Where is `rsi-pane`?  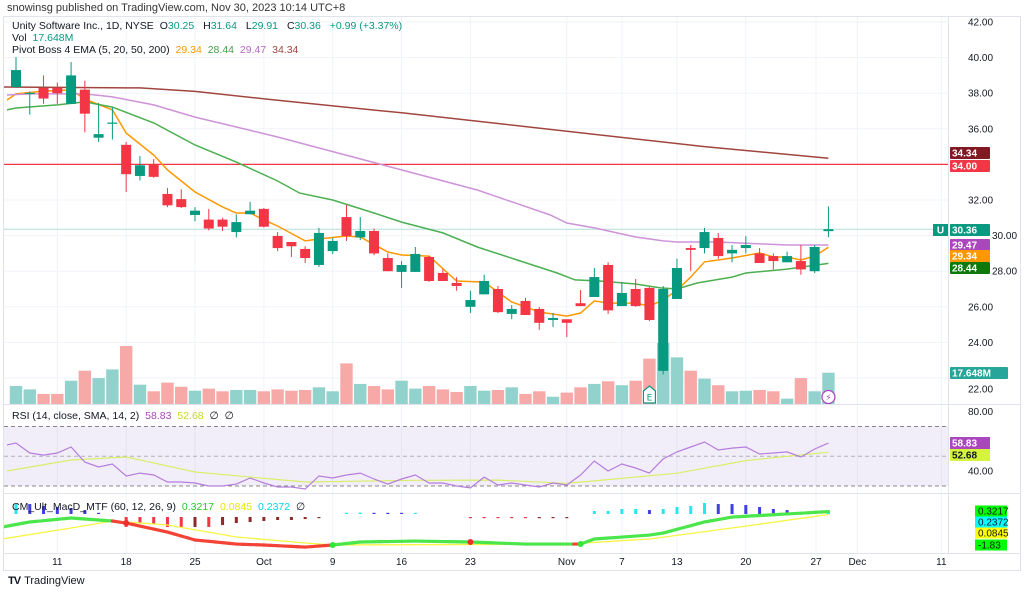 rsi-pane is located at coordinates (476, 458).